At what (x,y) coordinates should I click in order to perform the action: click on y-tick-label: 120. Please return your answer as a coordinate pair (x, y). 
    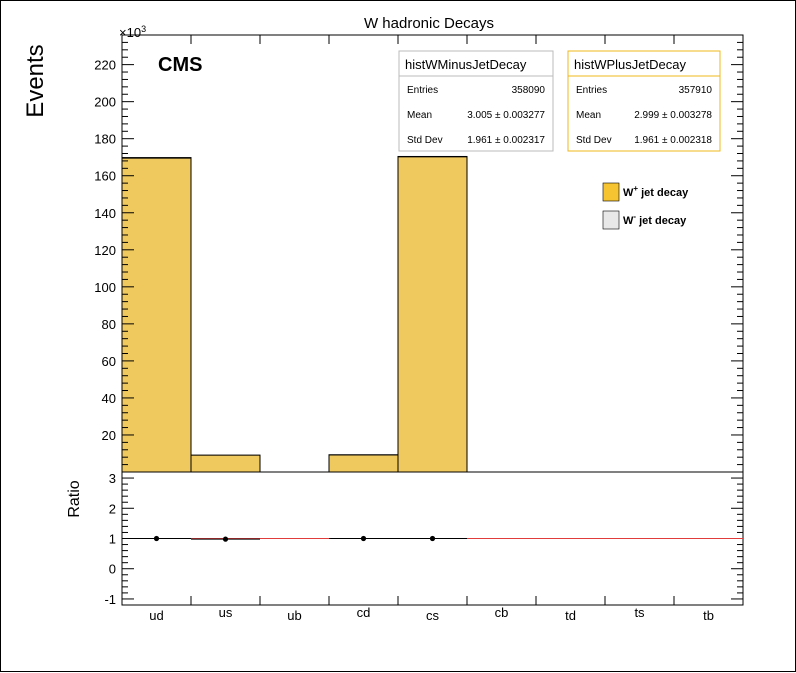
    Looking at the image, I should click on (105, 250).